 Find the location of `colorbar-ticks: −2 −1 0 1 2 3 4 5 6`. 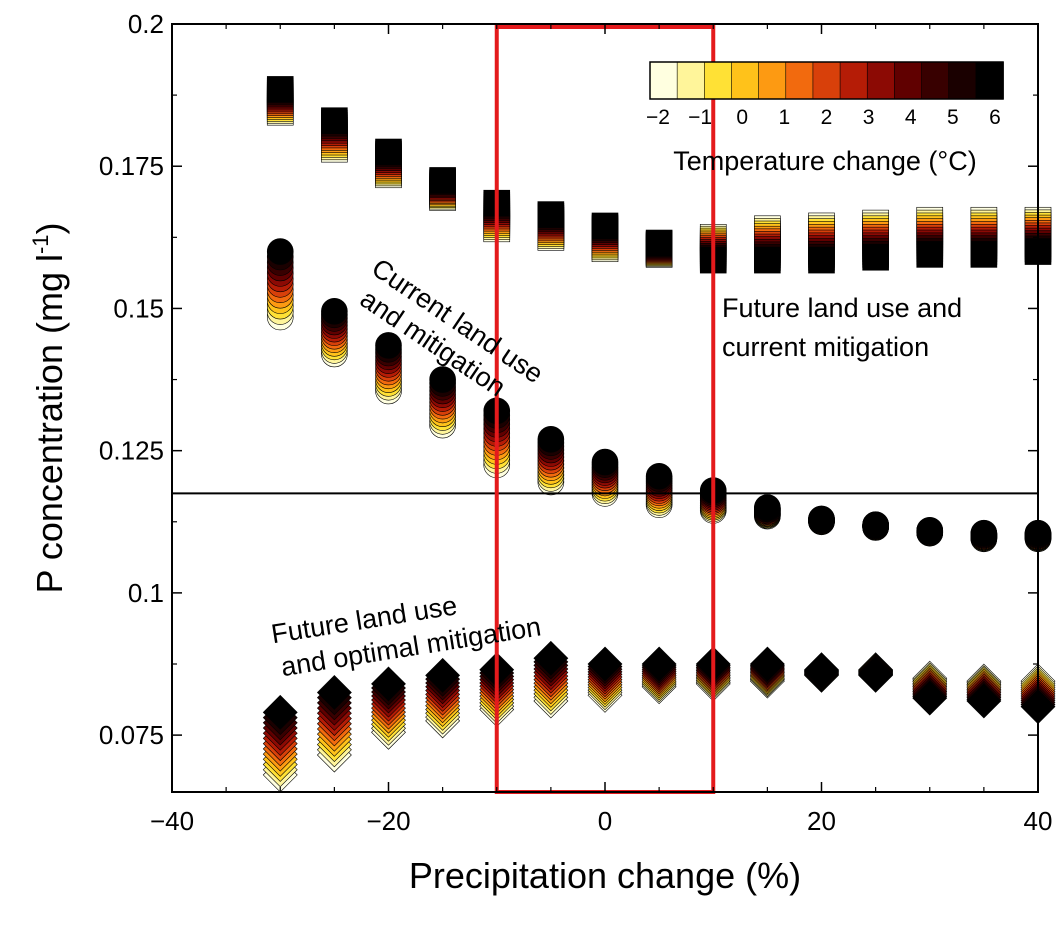

colorbar-ticks: −2 −1 0 1 2 3 4 5 6 is located at coordinates (823, 117).